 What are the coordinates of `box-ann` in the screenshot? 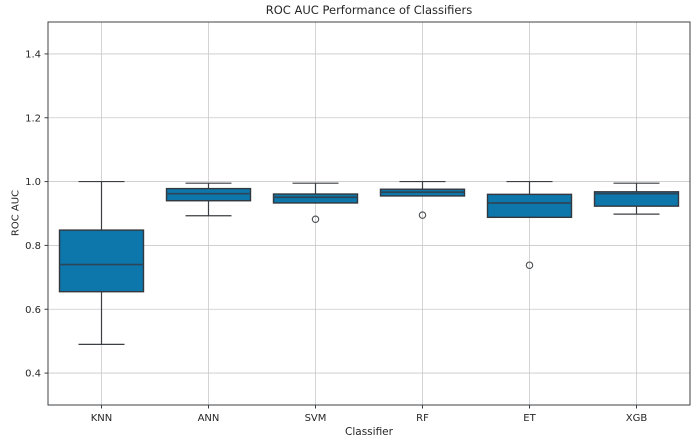 It's located at (208, 194).